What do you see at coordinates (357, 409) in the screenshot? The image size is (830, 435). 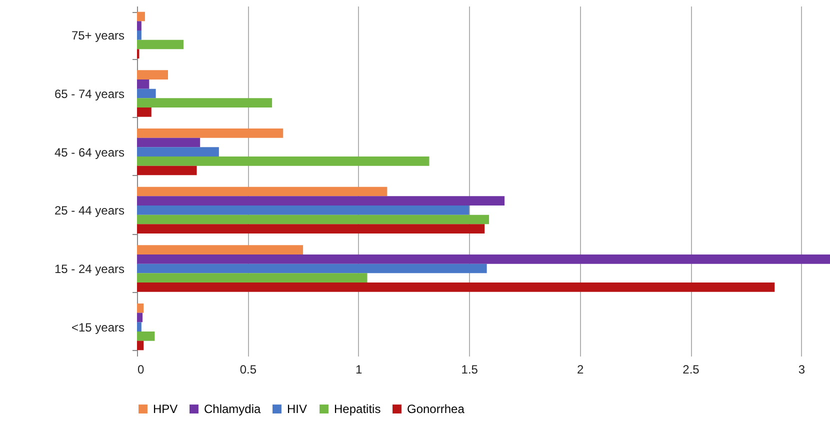 I see `legend-label: Hepatitis` at bounding box center [357, 409].